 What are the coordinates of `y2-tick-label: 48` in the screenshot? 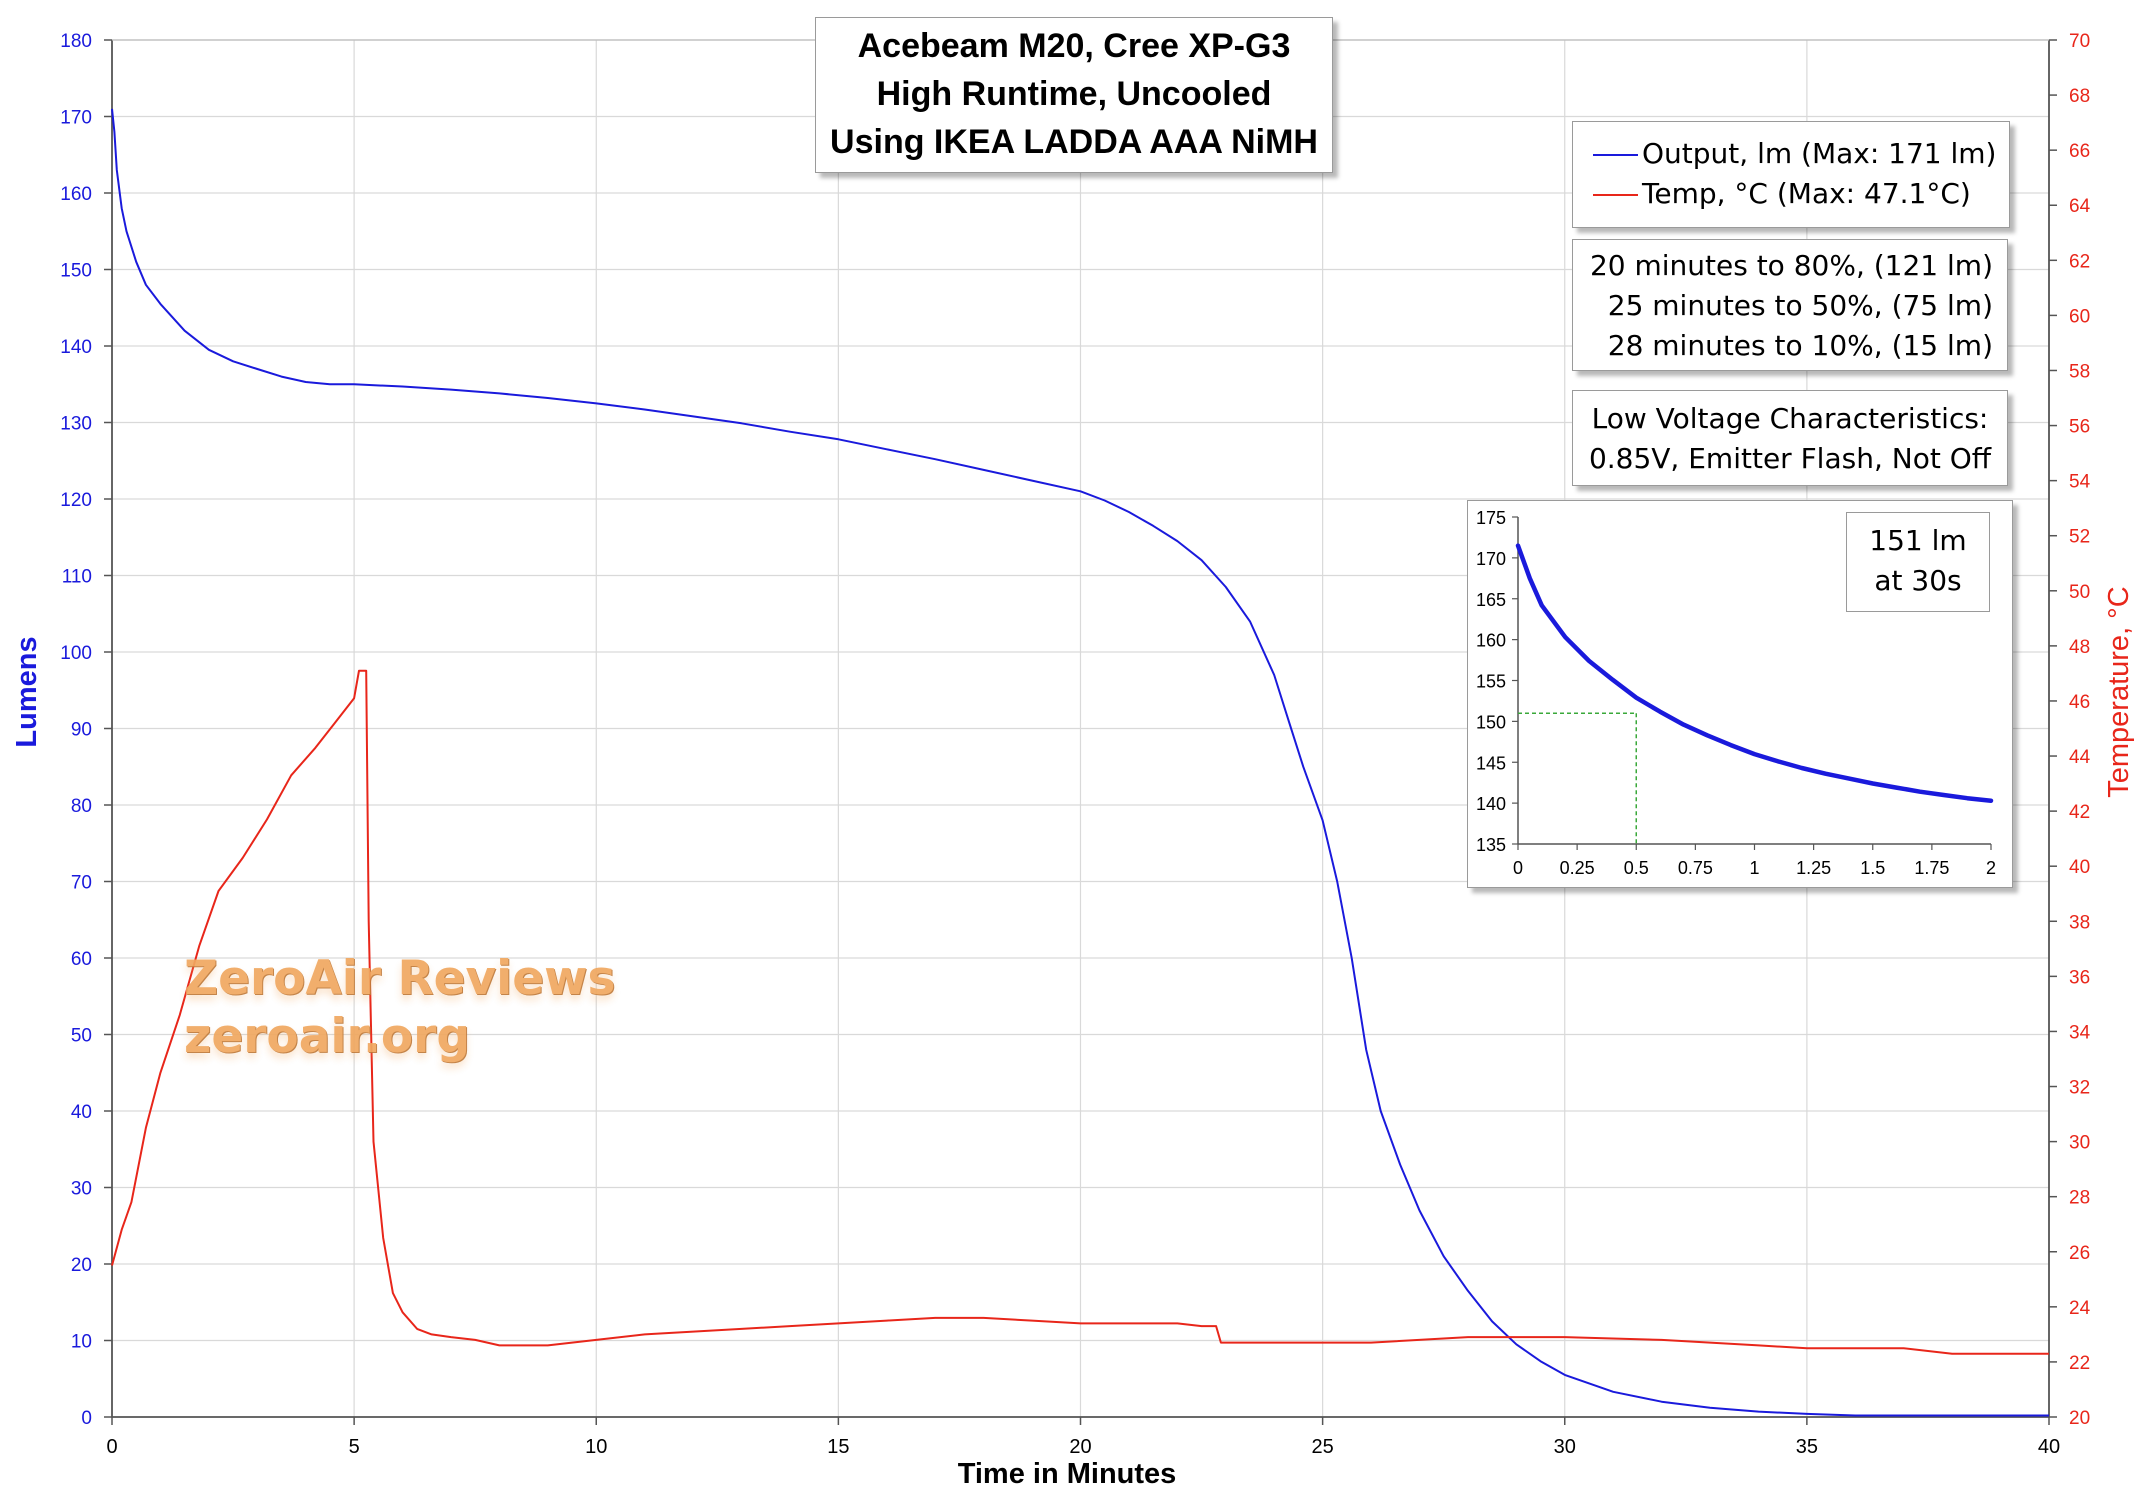 It's located at (2079, 647).